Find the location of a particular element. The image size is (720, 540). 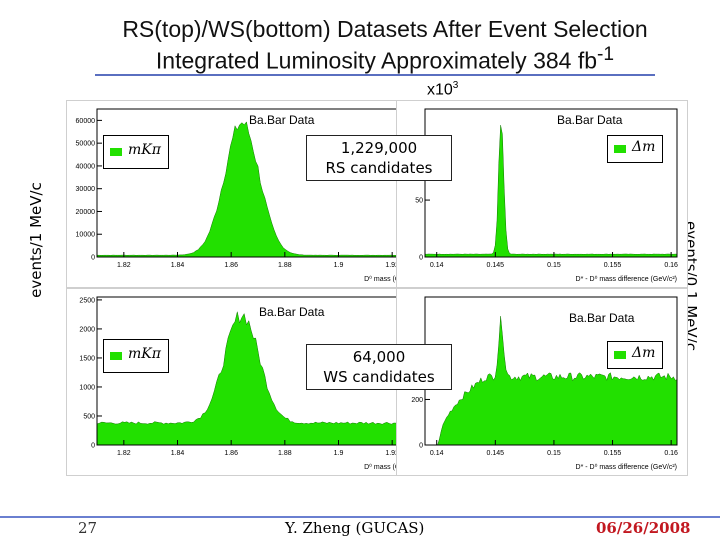

y-tick-label: 10000 is located at coordinates (86, 235).